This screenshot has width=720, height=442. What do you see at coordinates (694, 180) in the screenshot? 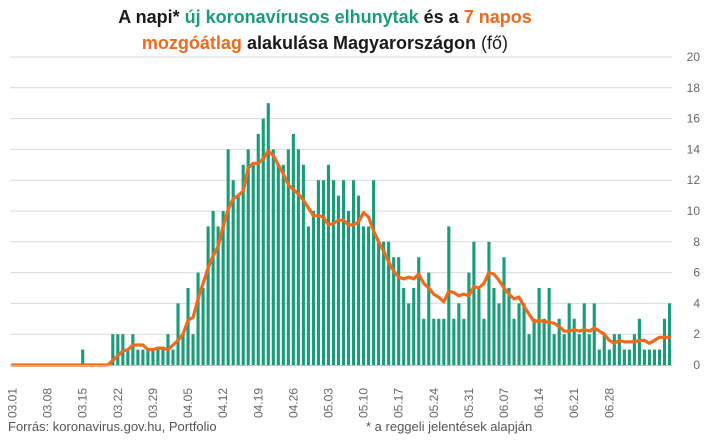
I see `y-tick-label: 12` at bounding box center [694, 180].